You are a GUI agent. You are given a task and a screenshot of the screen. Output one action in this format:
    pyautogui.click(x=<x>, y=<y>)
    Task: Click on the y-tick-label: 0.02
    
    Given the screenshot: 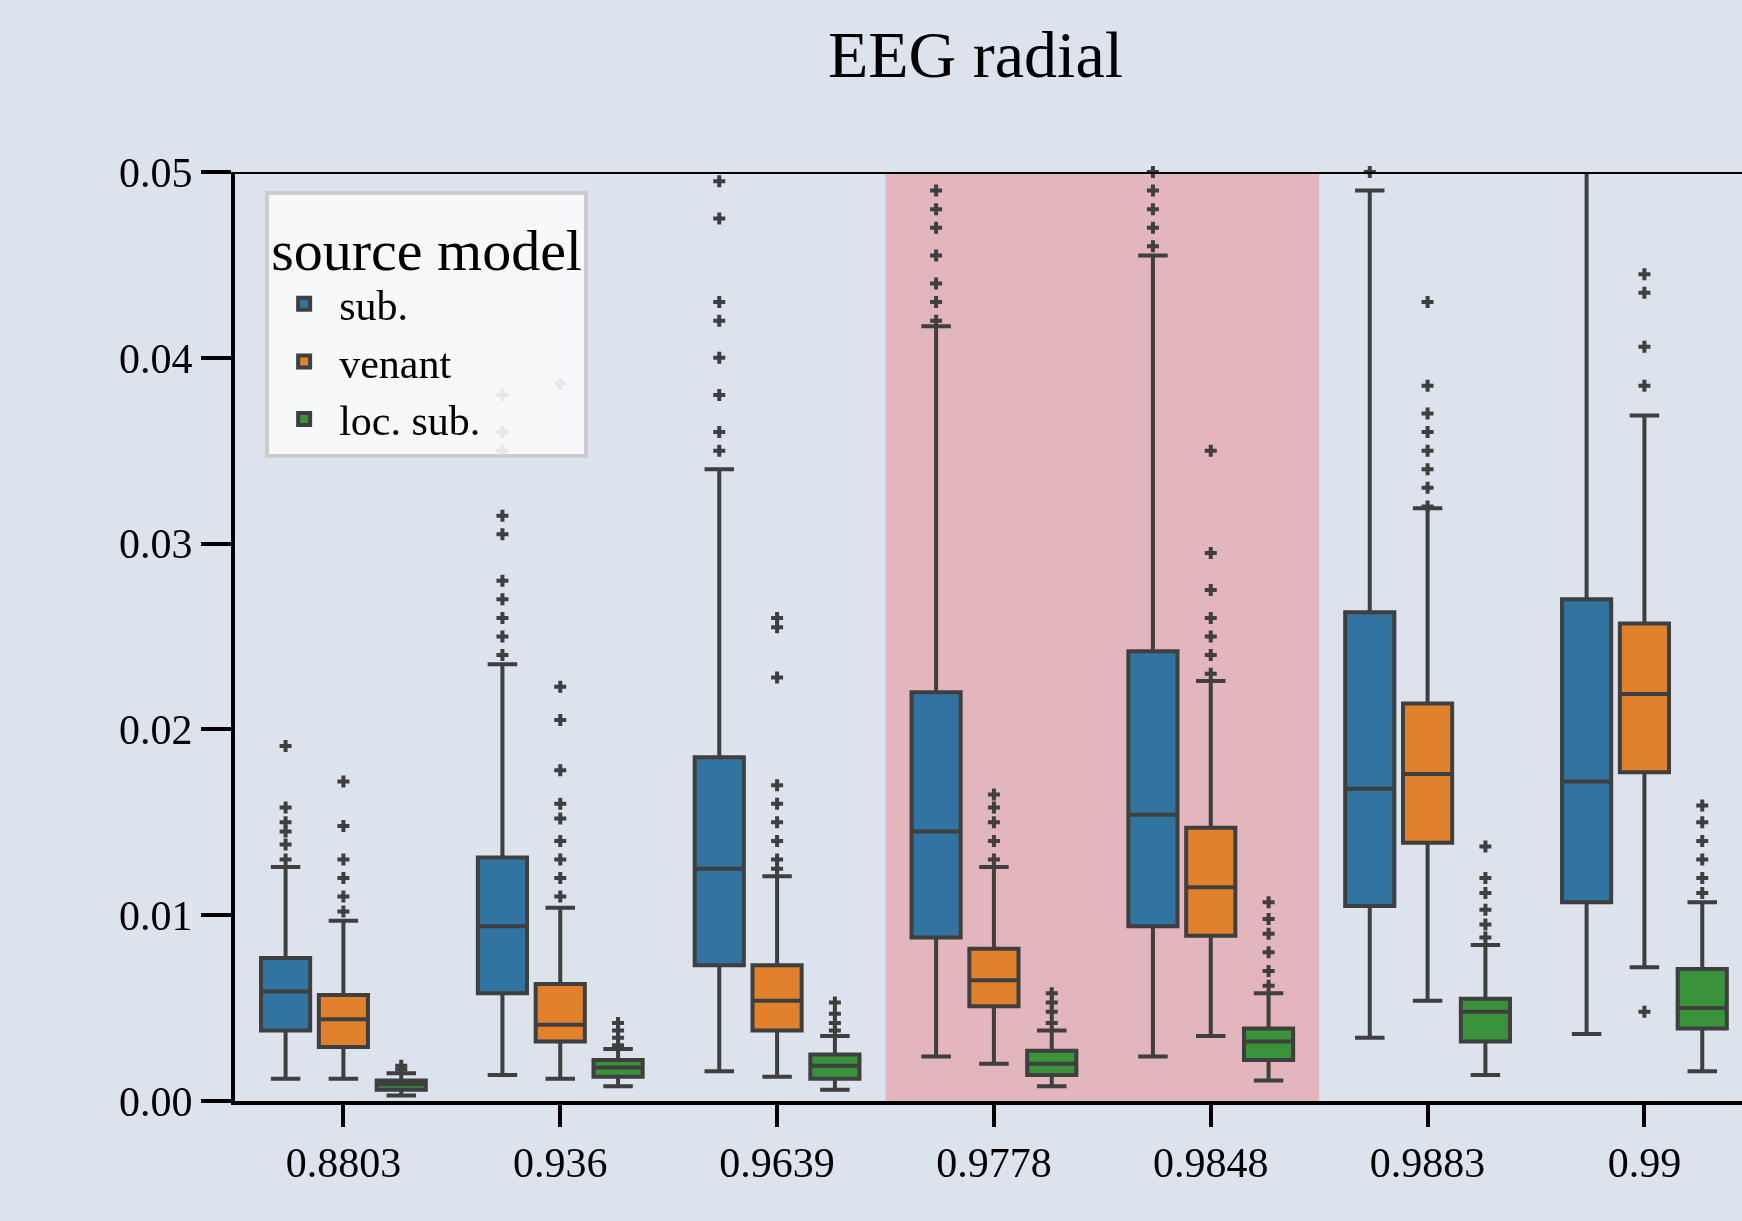 What is the action you would take?
    pyautogui.click(x=156, y=730)
    